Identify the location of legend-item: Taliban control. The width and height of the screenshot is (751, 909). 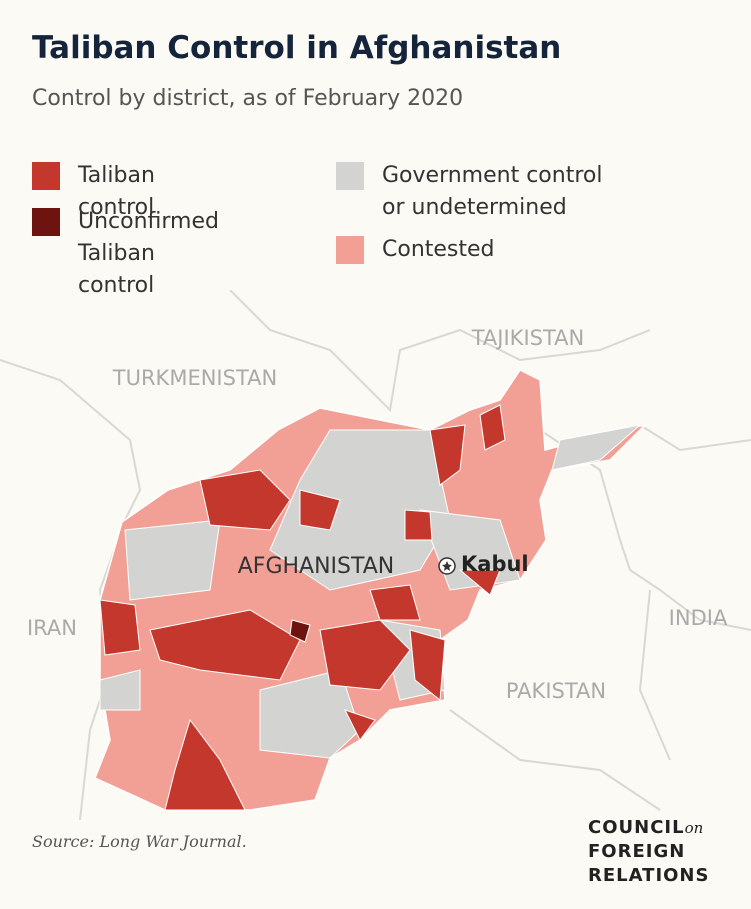
(132, 192).